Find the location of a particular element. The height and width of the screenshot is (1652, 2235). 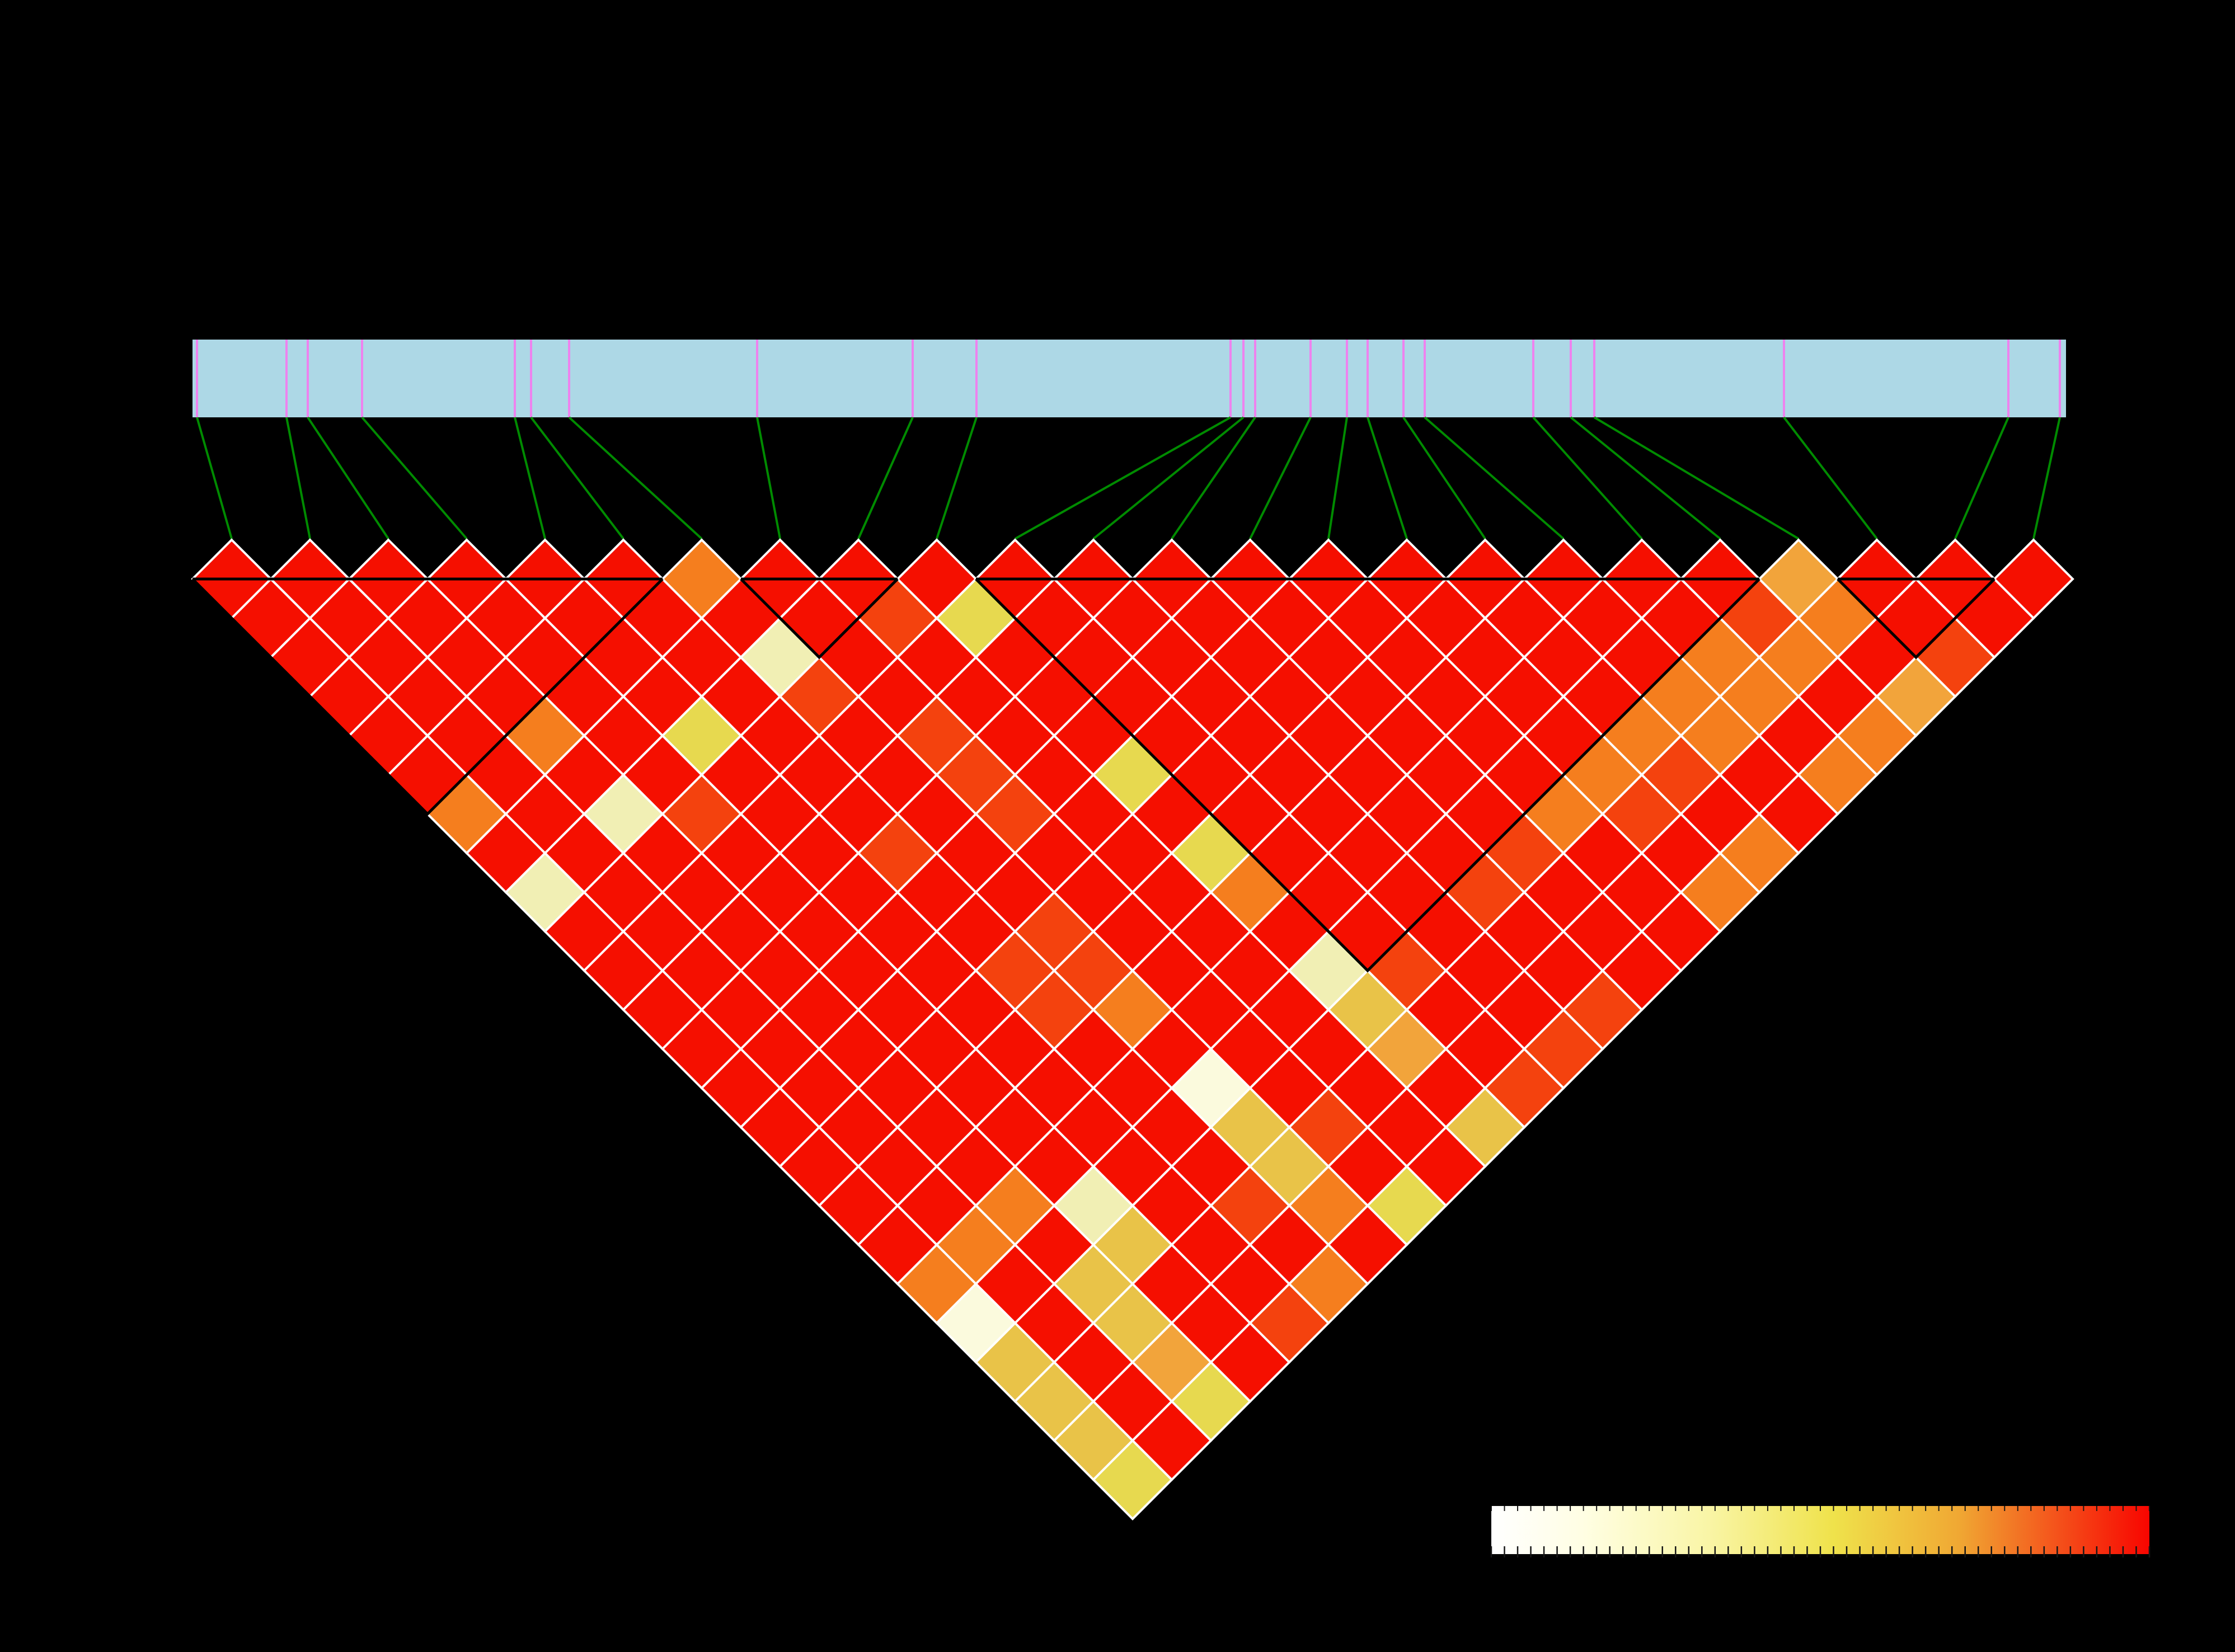

color-key-gradient-bar is located at coordinates (1820, 1530).